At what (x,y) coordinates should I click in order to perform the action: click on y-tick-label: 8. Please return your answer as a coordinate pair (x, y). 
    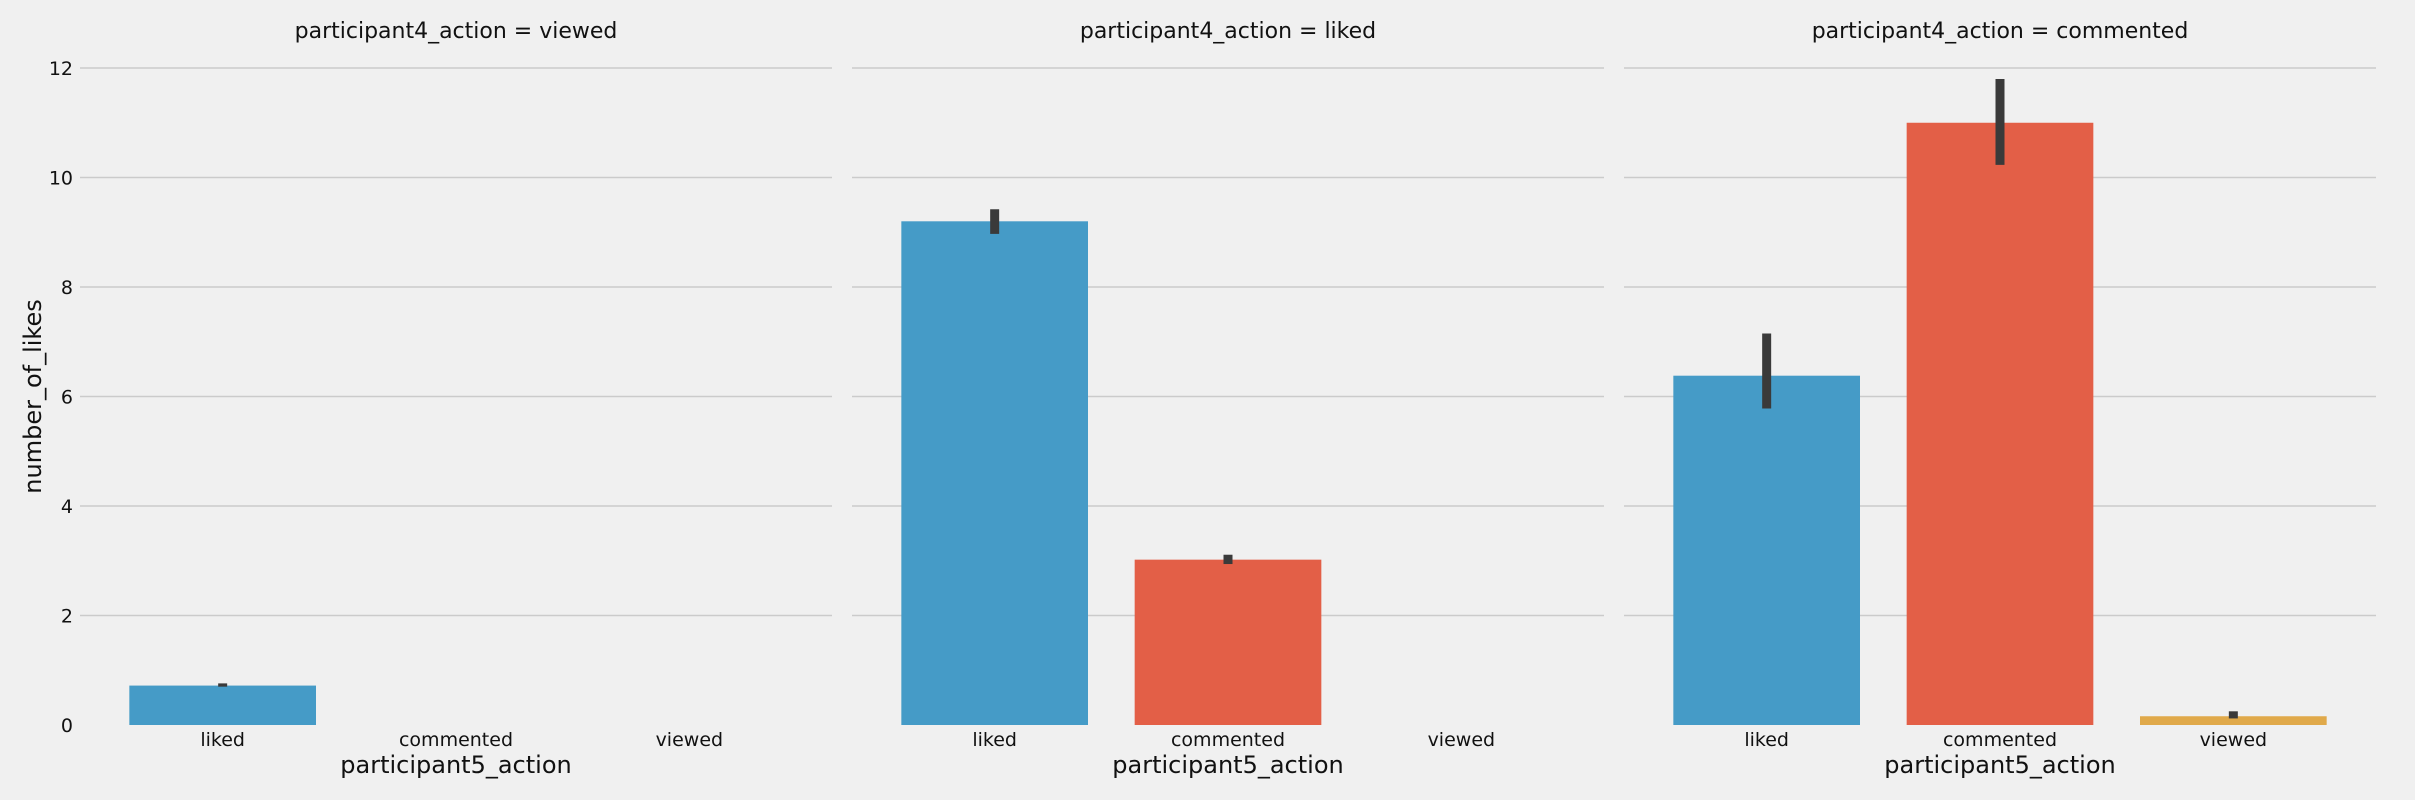
    Looking at the image, I should click on (67, 288).